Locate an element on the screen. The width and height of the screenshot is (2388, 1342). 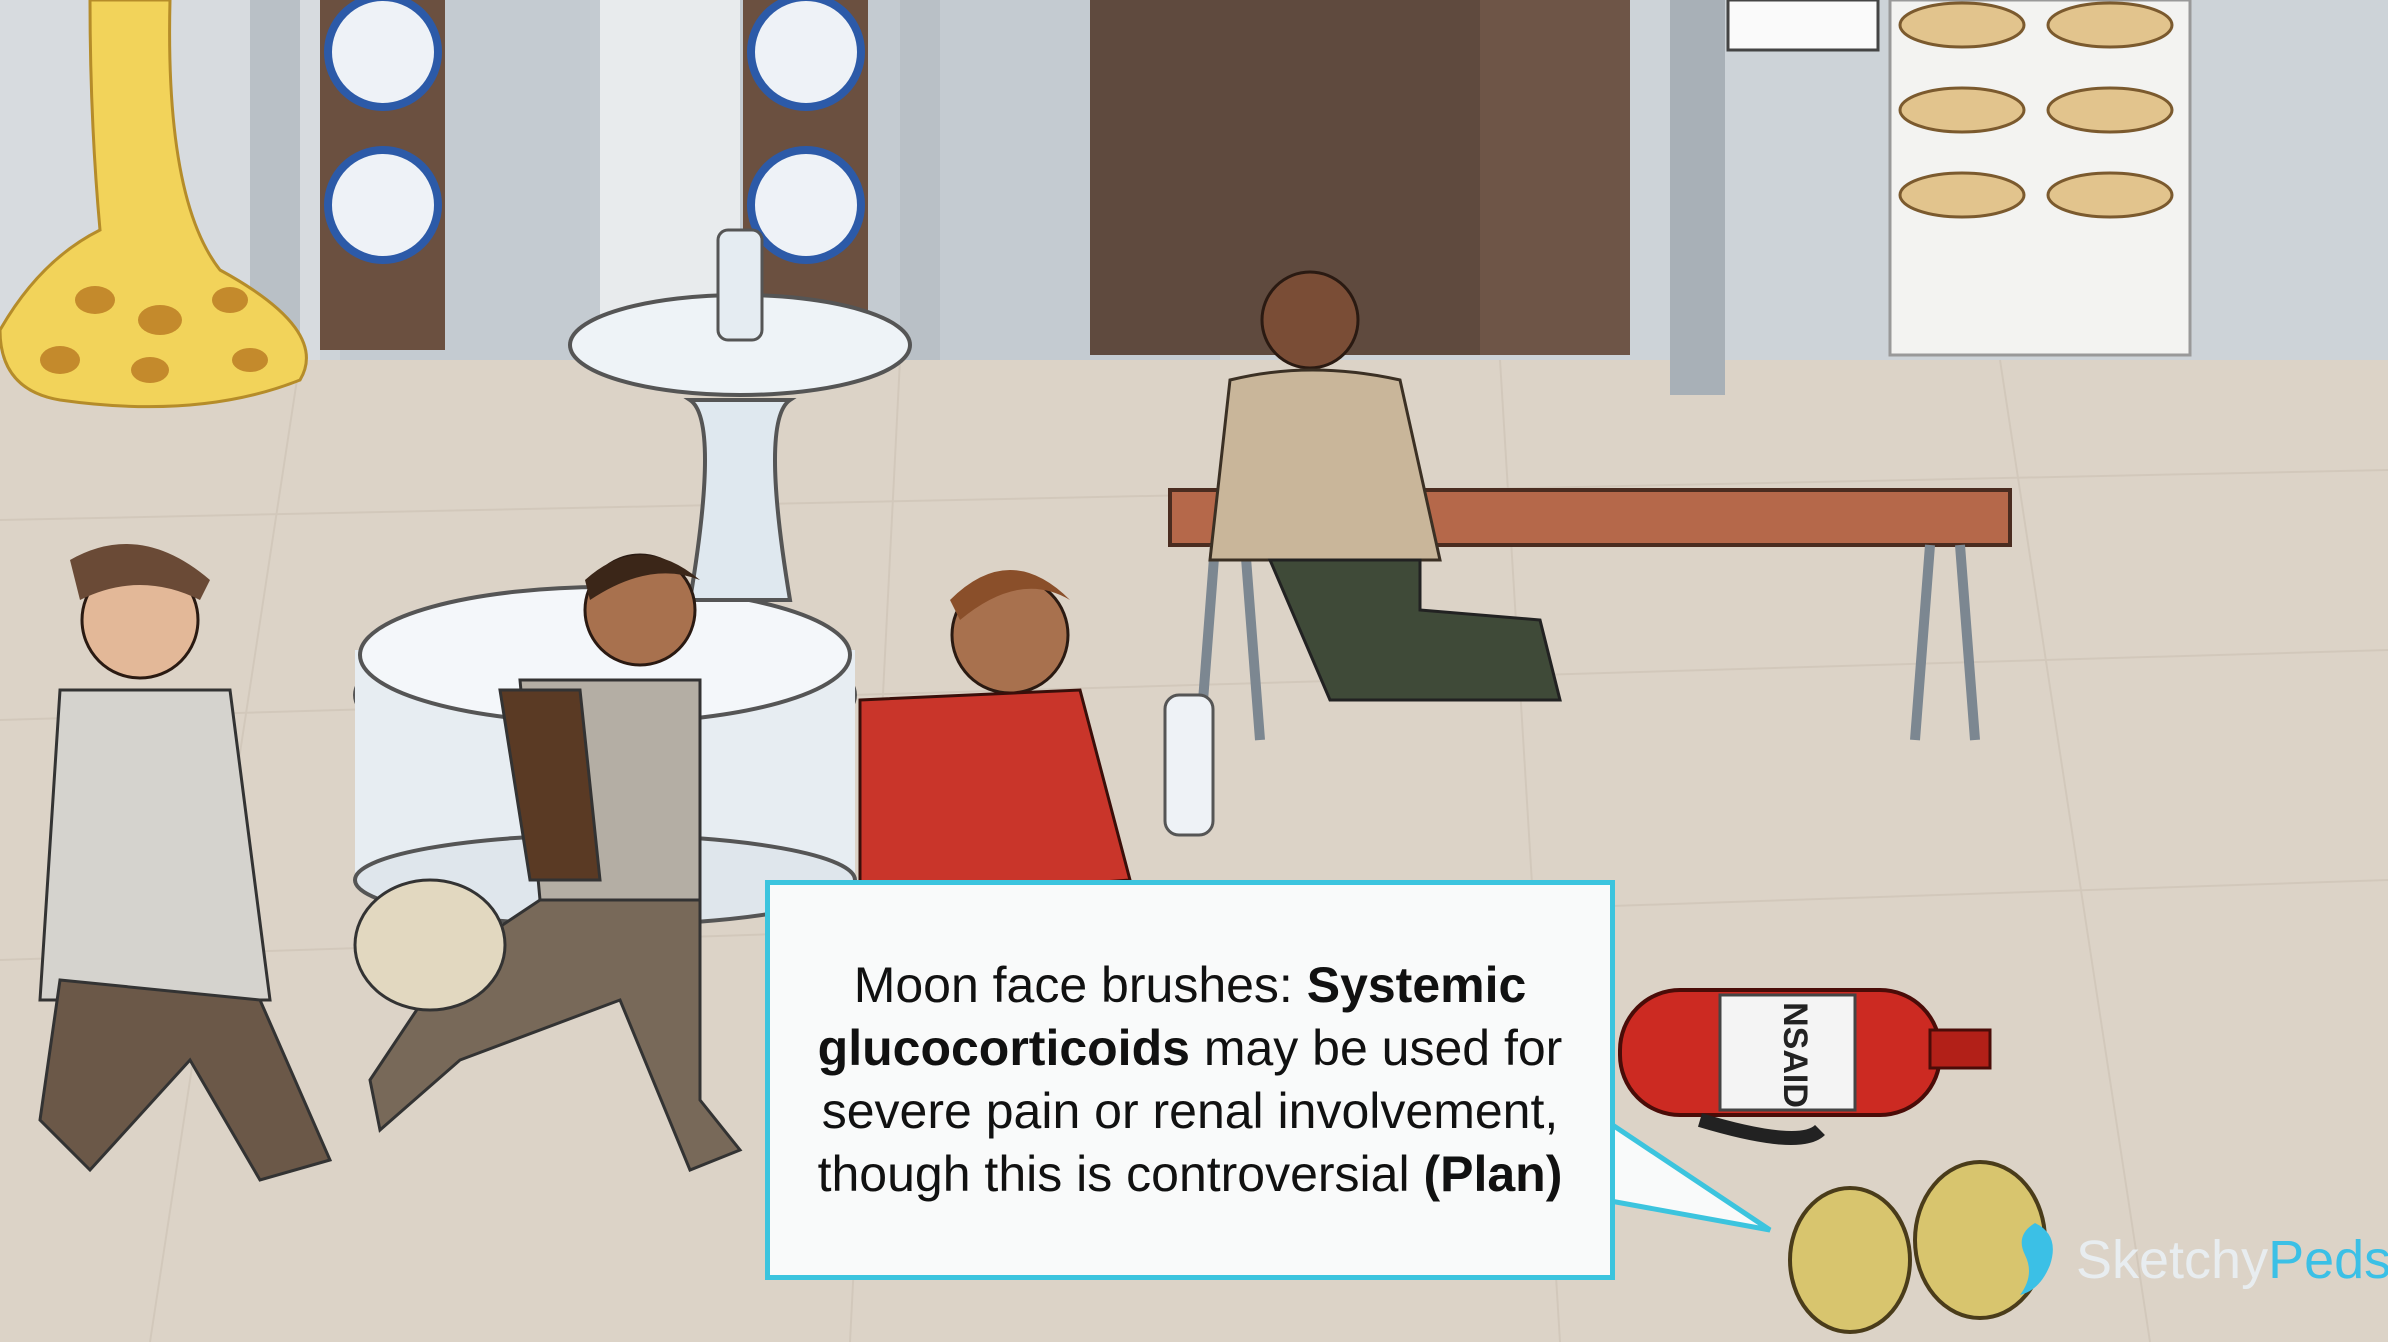
sketchypeds-logo: Sketchy Peds is located at coordinates (2194, 1260).